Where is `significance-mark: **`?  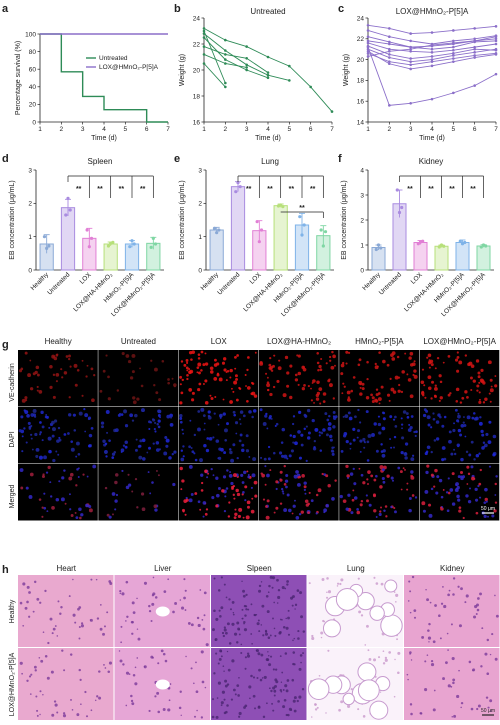
significance-mark: ** is located at coordinates (302, 208).